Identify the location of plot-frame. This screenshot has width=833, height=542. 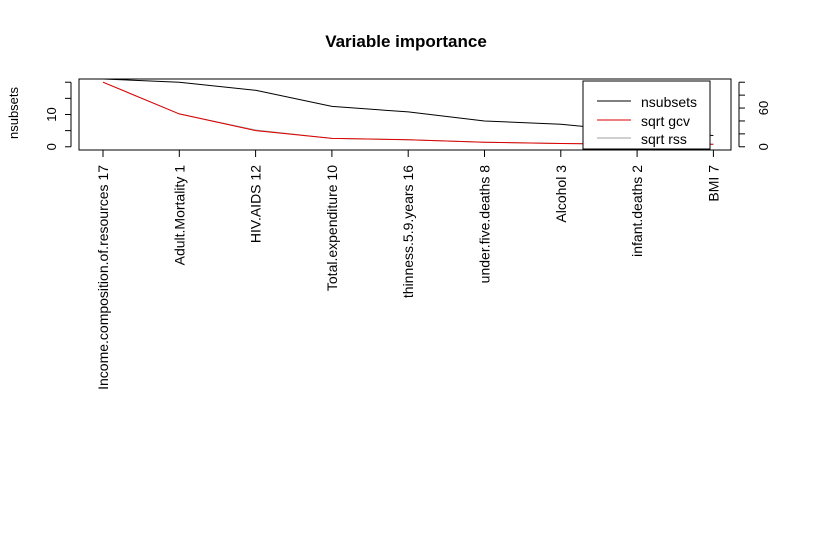
(405, 114).